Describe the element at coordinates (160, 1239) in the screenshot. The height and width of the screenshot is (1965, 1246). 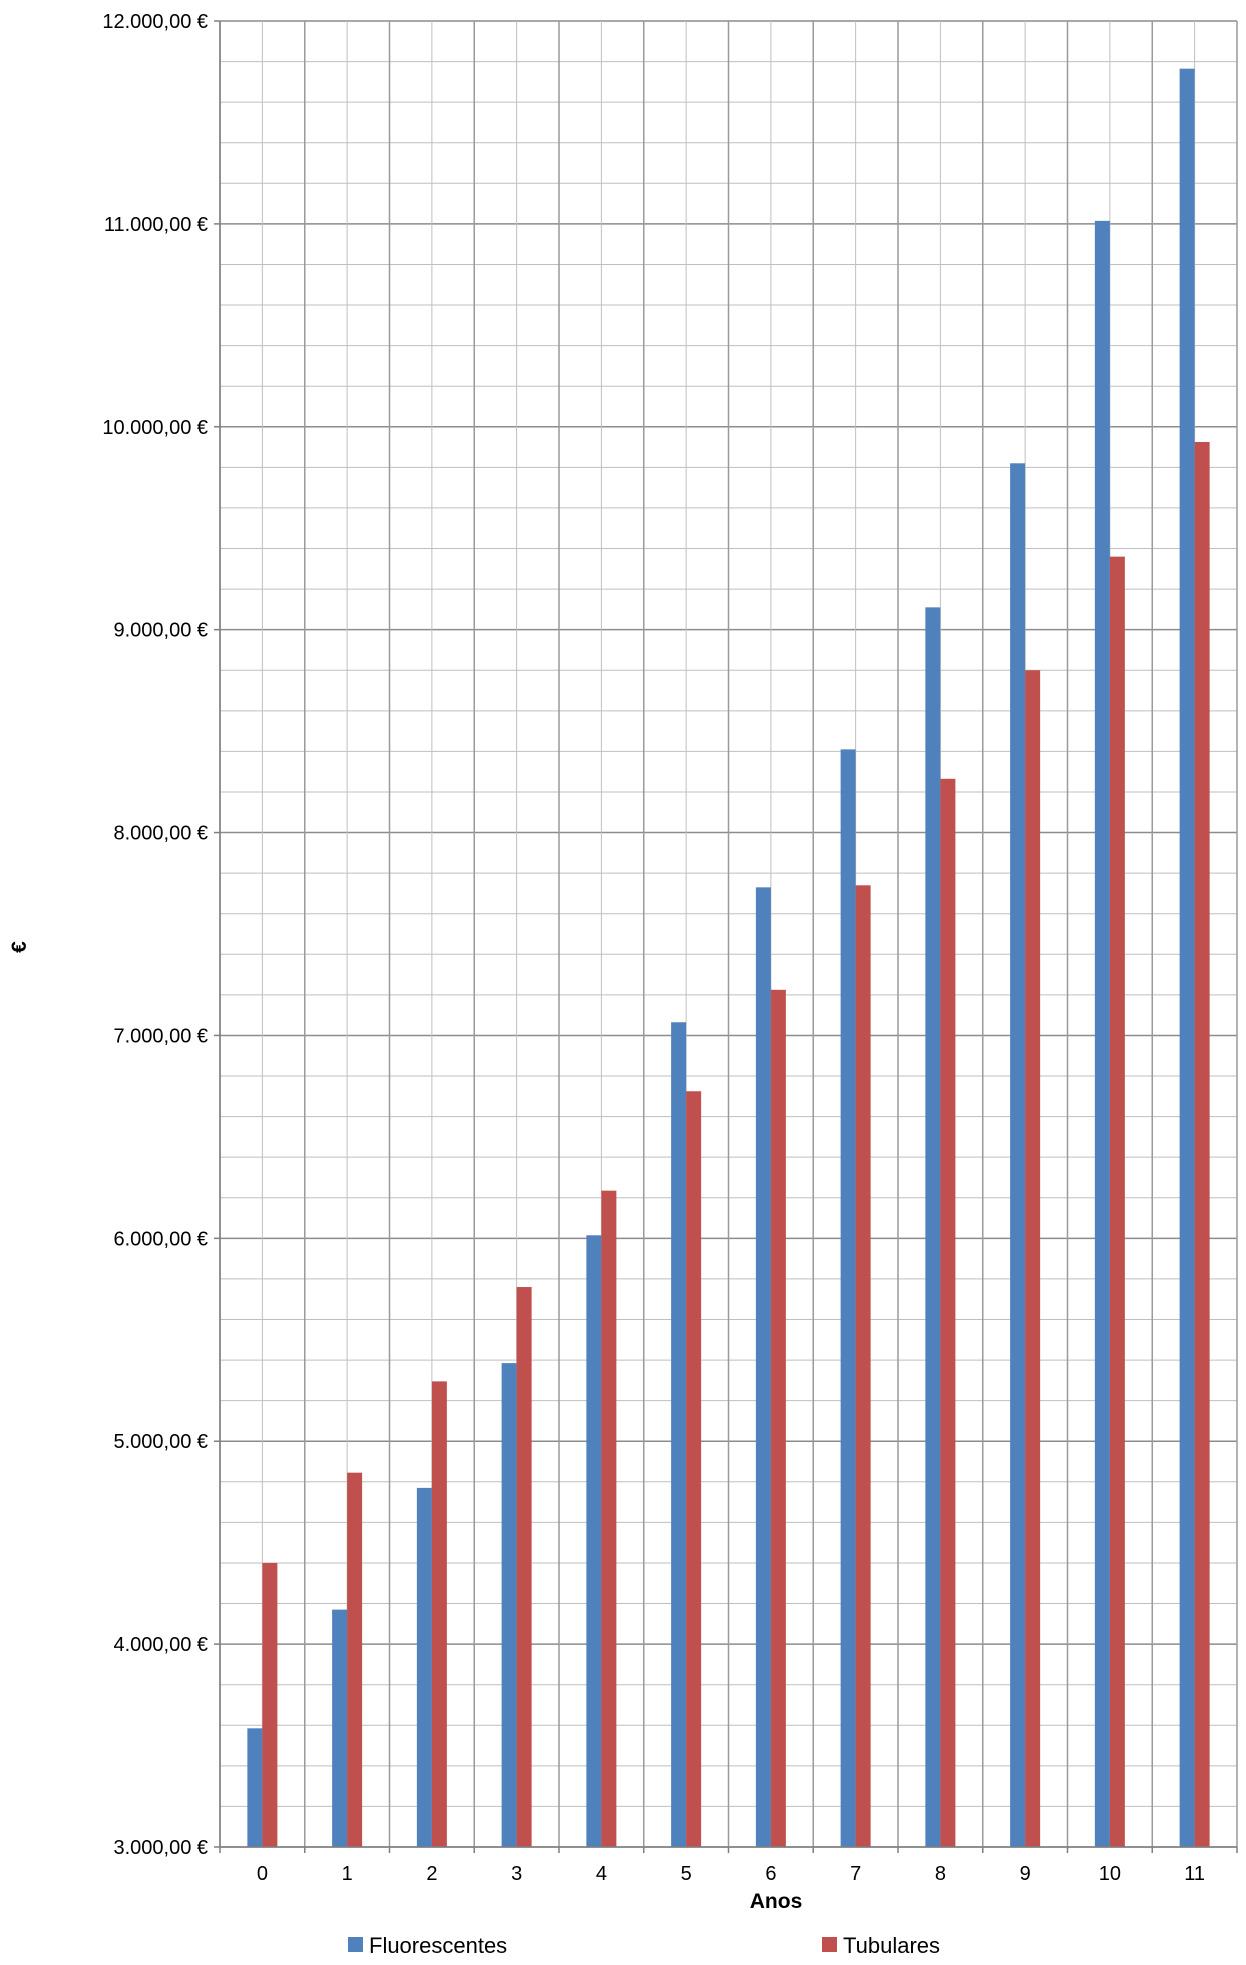
I see `y-tick-label: 6.000,00 €` at that location.